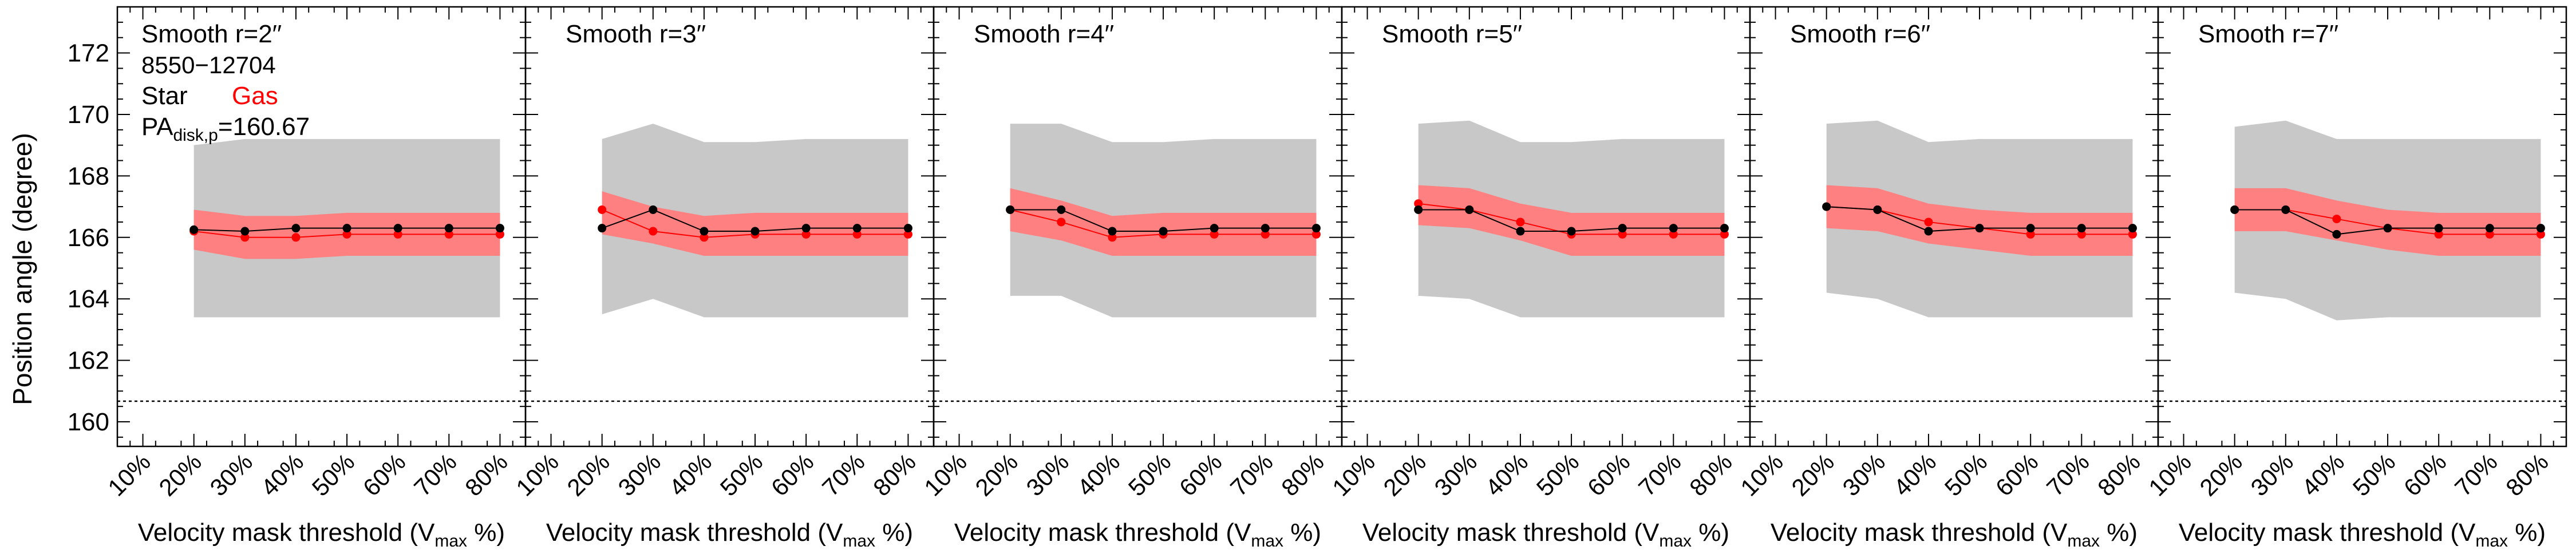  I want to click on y-tick-label: 172, so click(88, 53).